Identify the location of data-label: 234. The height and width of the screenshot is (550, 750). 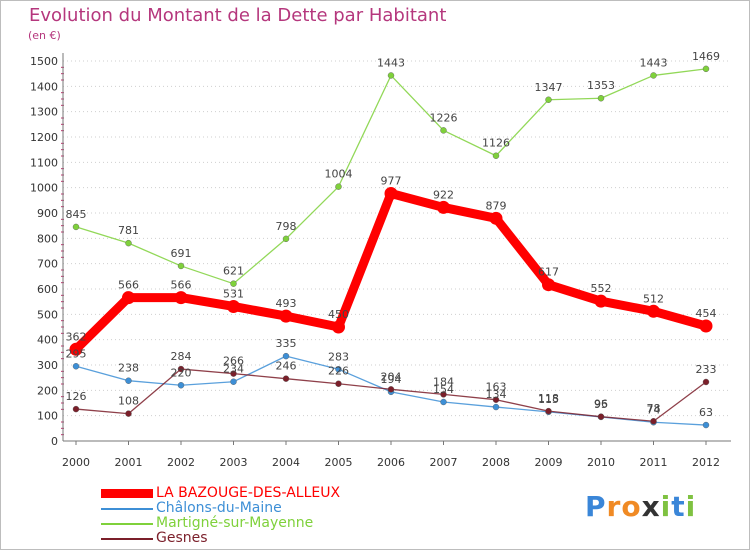
(233, 369).